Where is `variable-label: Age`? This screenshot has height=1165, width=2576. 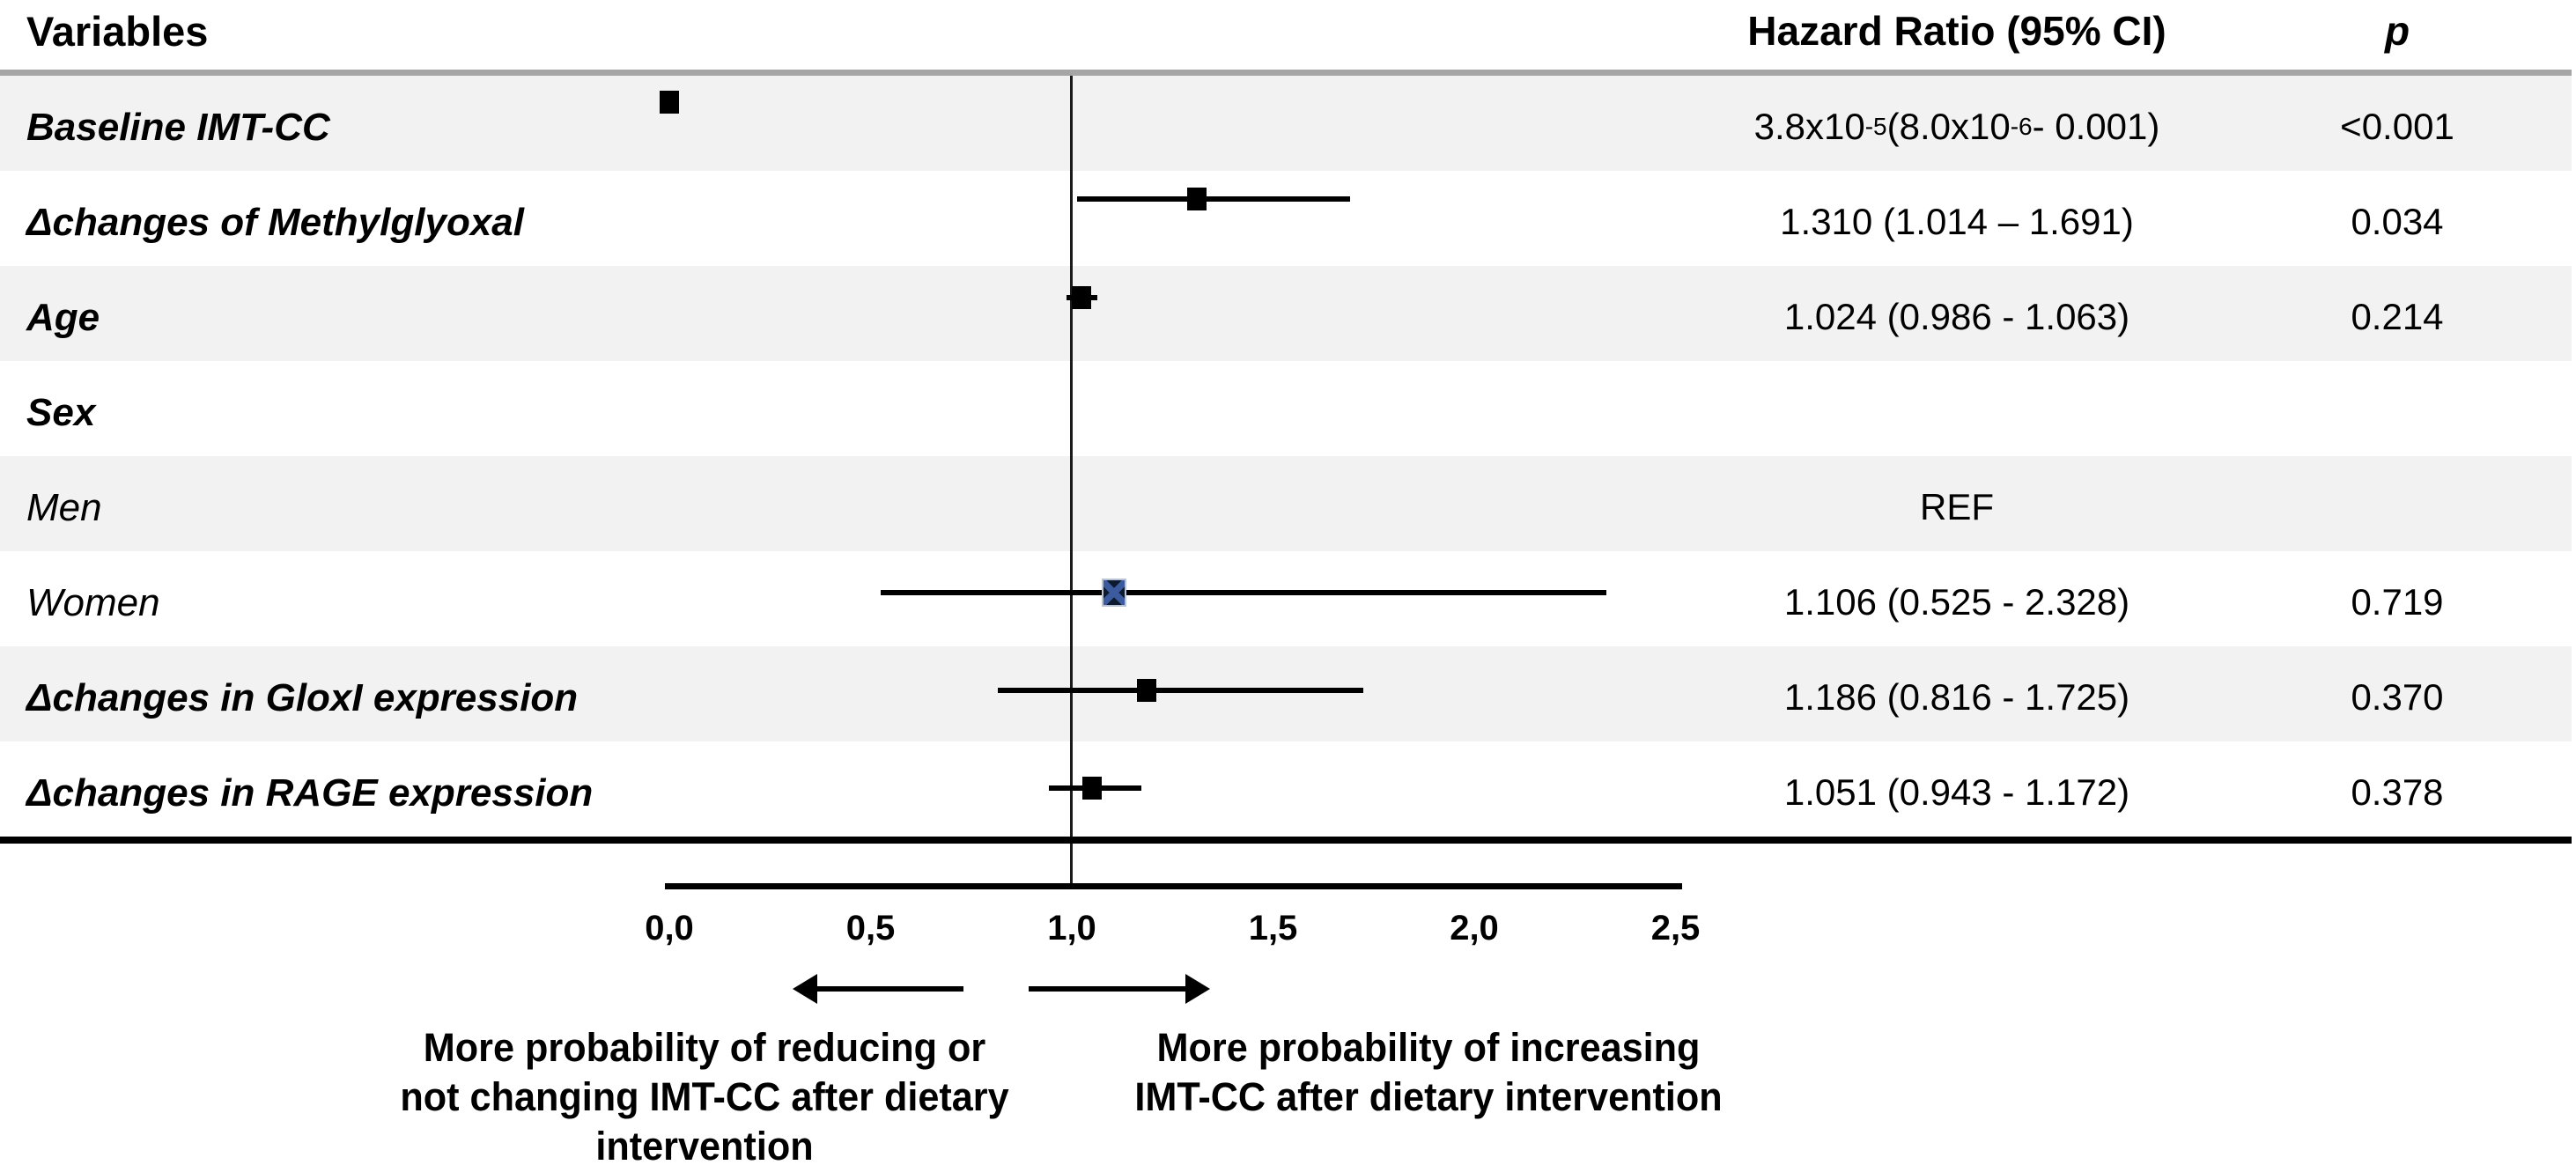
variable-label: Age is located at coordinates (63, 317).